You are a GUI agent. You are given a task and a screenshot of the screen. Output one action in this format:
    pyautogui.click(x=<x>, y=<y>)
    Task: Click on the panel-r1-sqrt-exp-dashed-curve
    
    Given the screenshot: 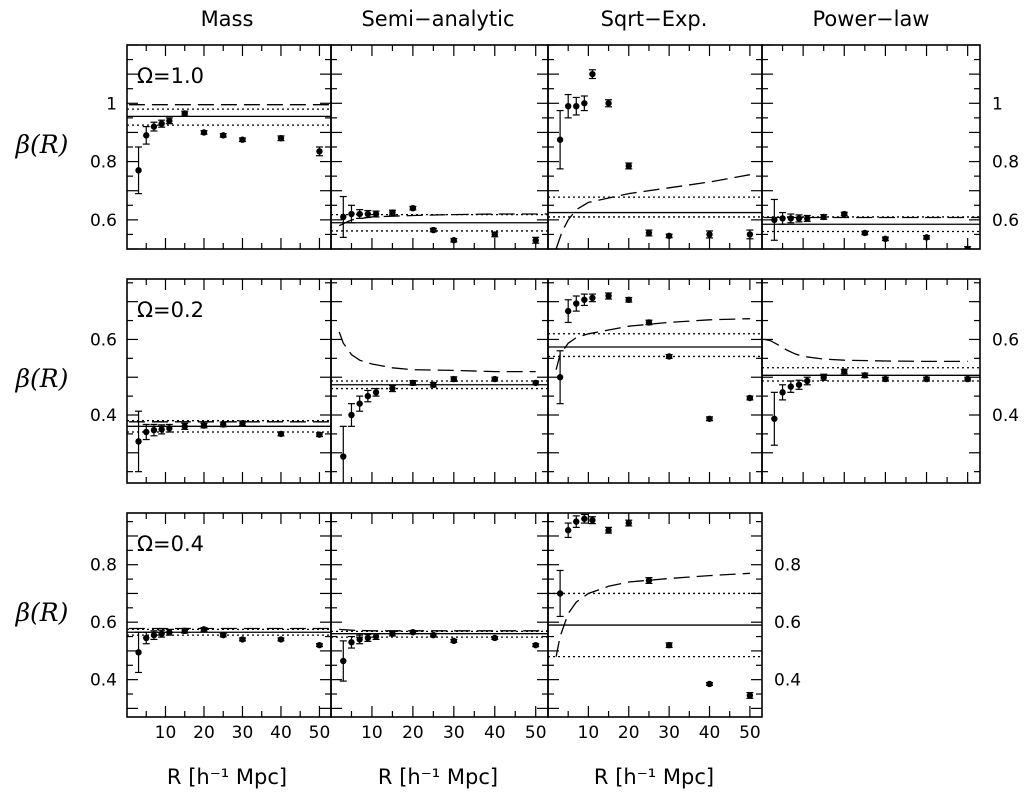 What is the action you would take?
    pyautogui.click(x=653, y=211)
    